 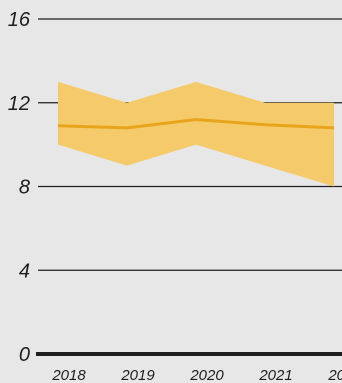 I want to click on y-tick-label-0: 0, so click(x=24, y=355).